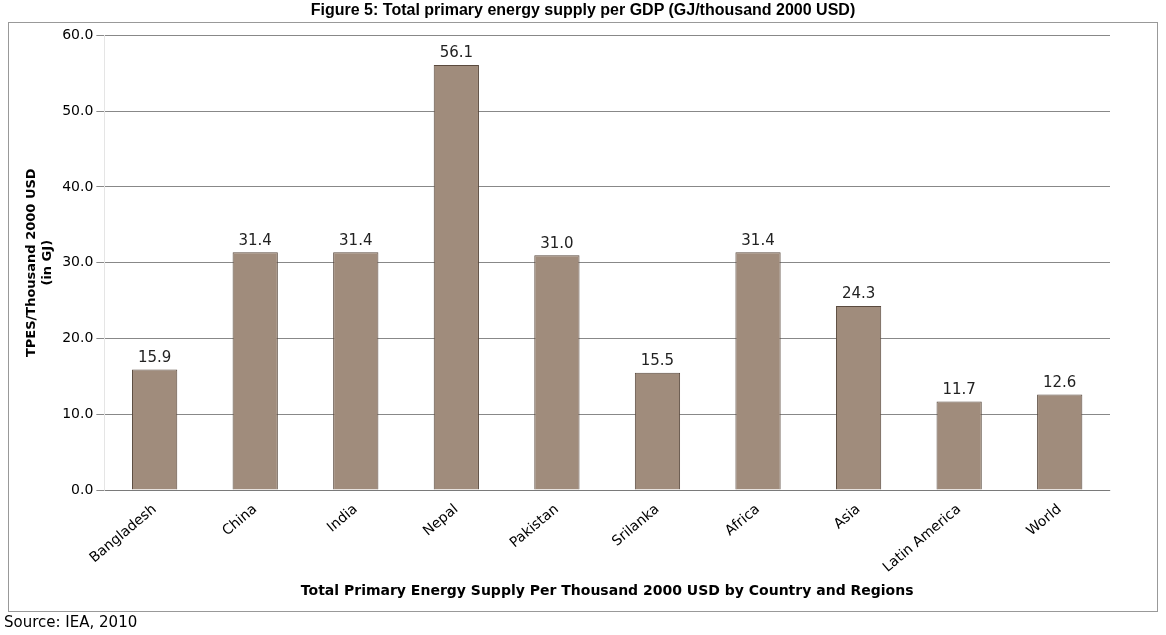 This screenshot has height=635, width=1166. What do you see at coordinates (1060, 381) in the screenshot?
I see `data-label: 12.6` at bounding box center [1060, 381].